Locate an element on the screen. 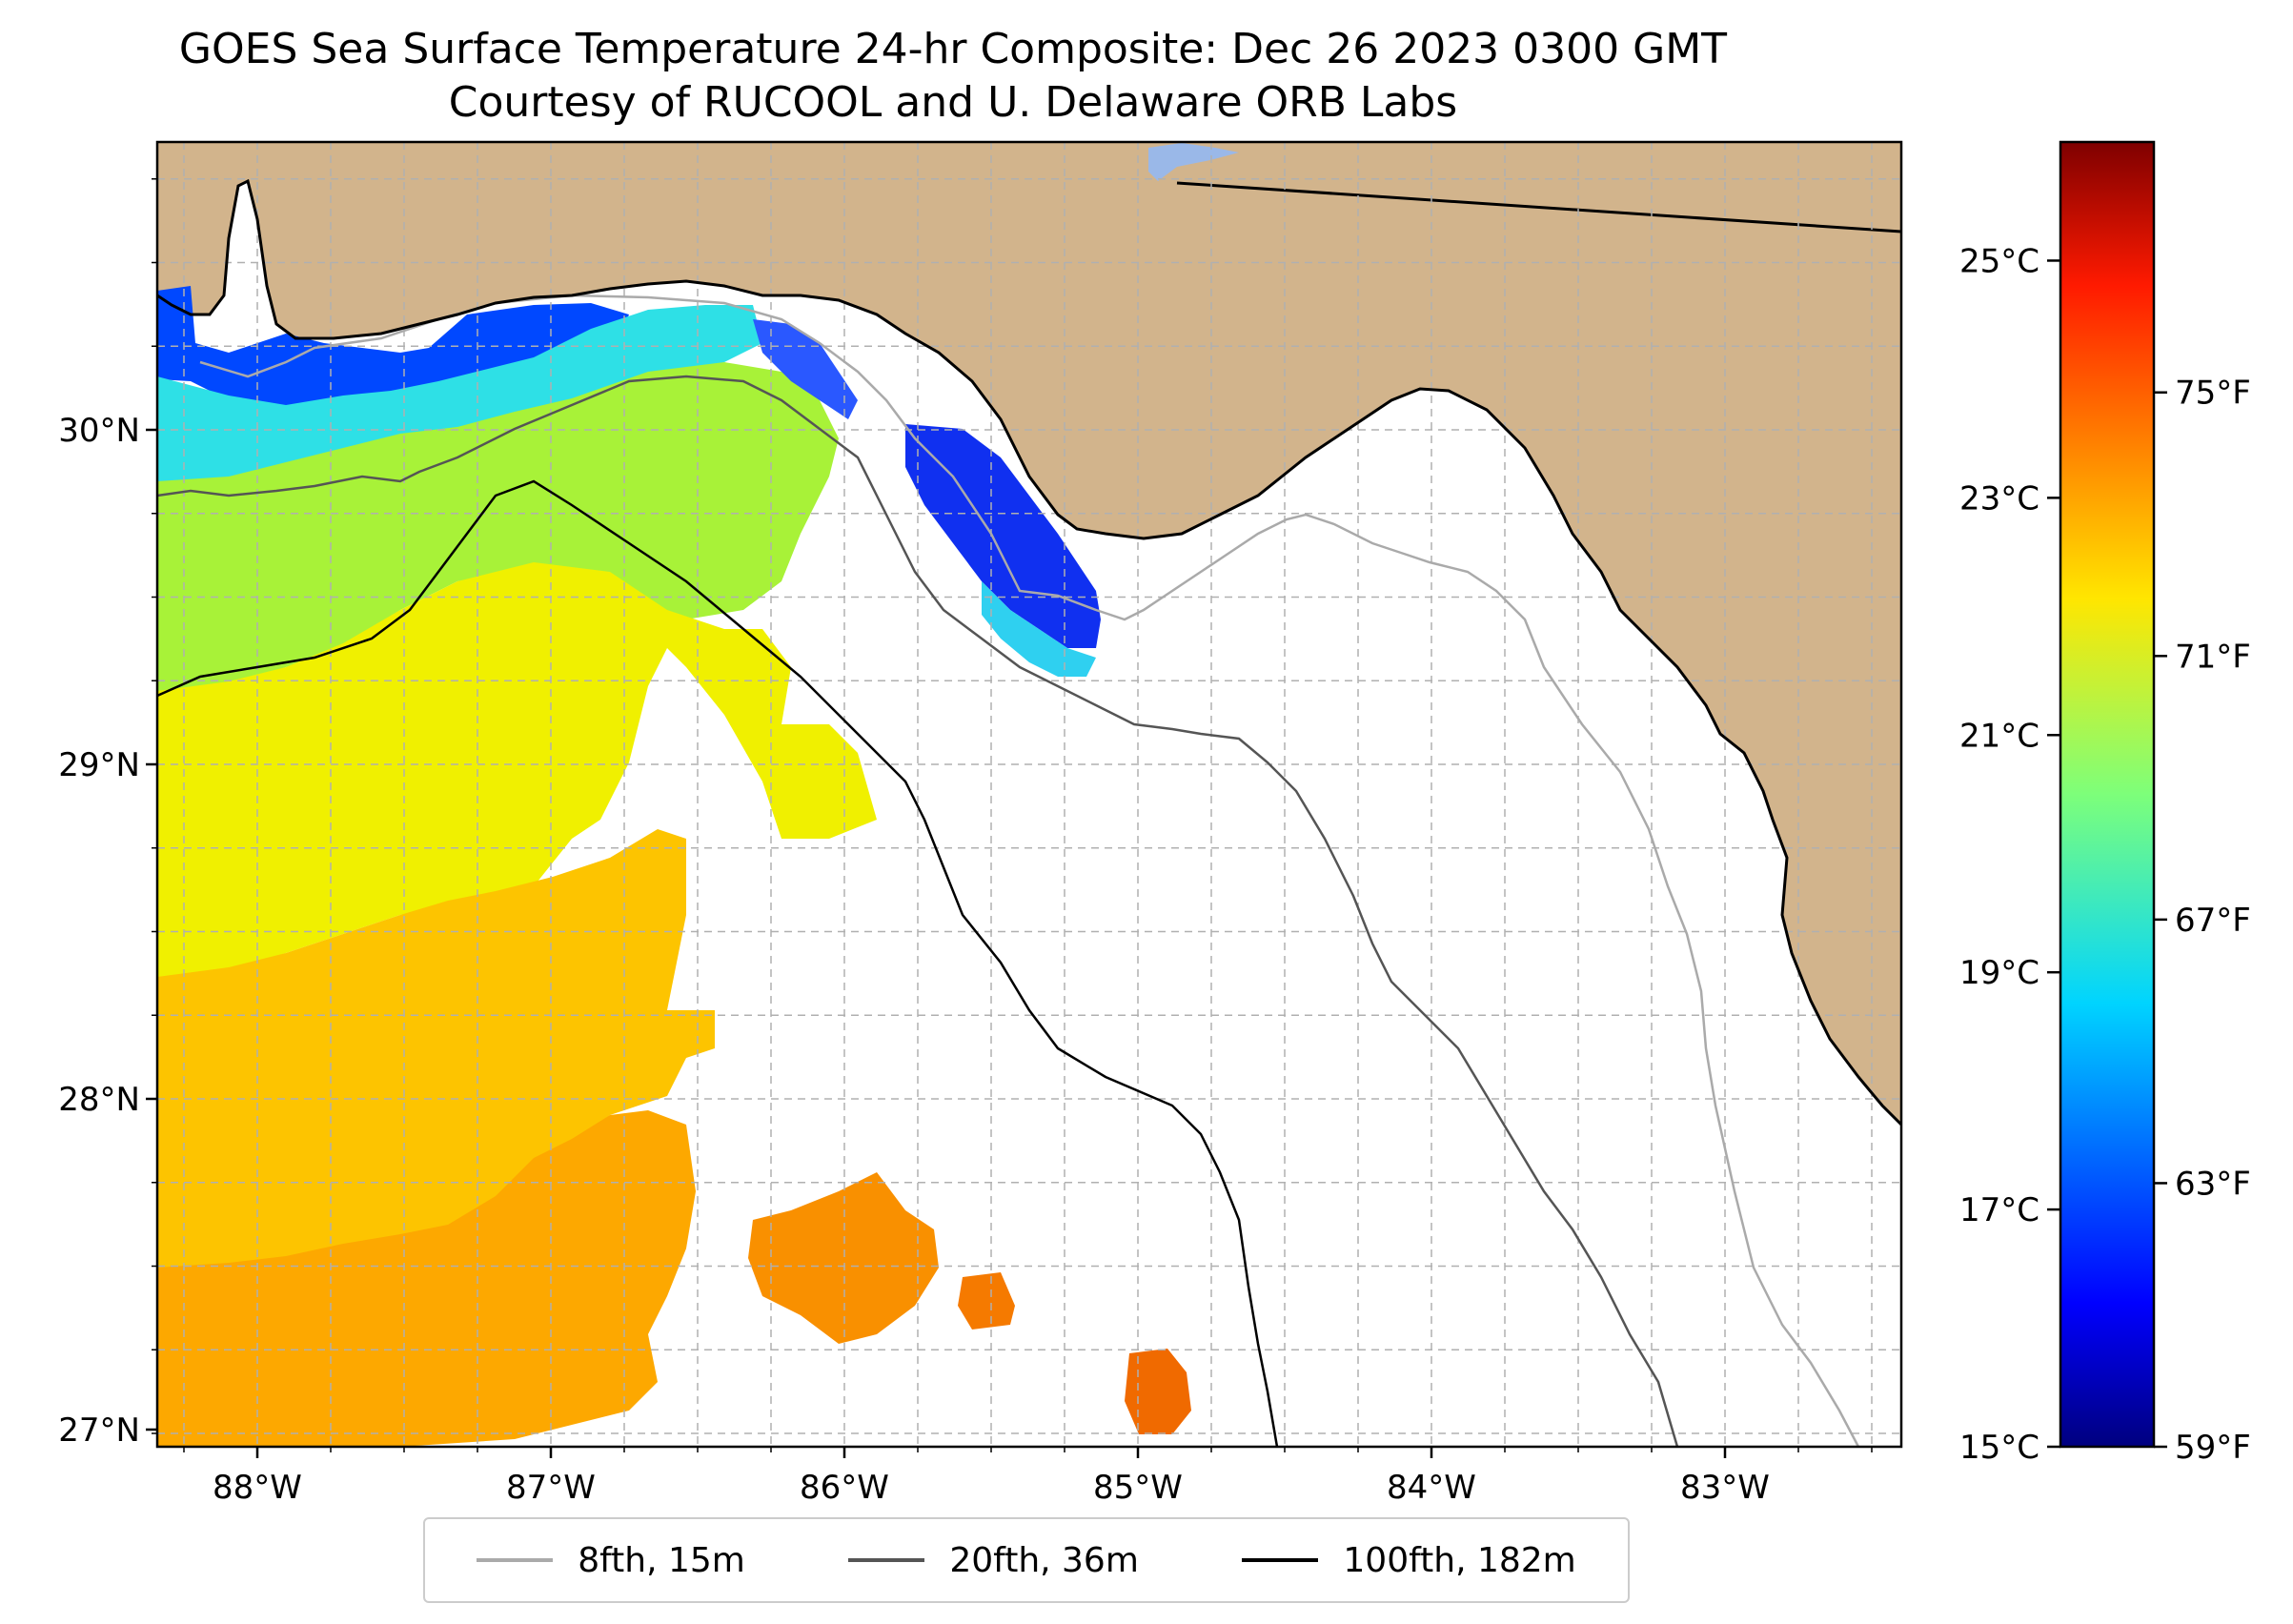 This screenshot has height=1624, width=2293. colorbar-celsius-ticks: 25°C 23°C 21°C 19°C 17°C 15°C is located at coordinates (2010, 854).